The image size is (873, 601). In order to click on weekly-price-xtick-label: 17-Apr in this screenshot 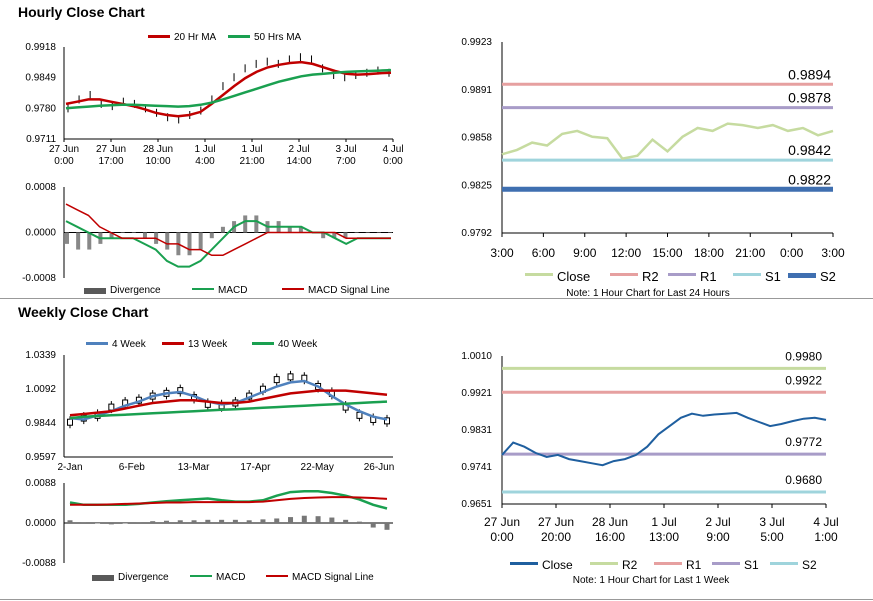, I will do `click(255, 467)`.